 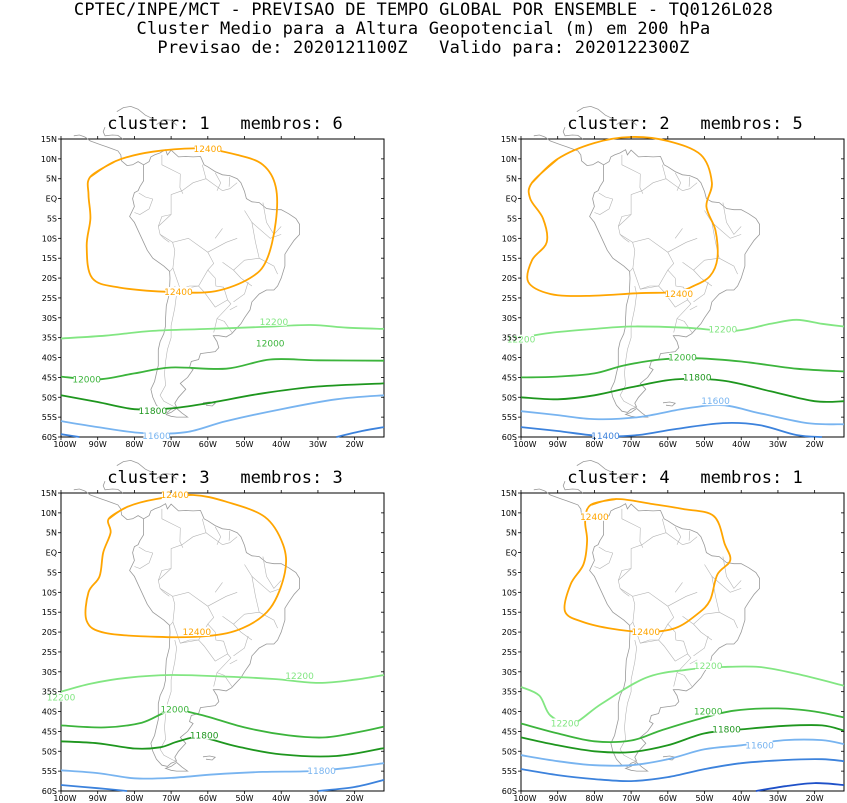 I want to click on map-frame, so click(x=682, y=288).